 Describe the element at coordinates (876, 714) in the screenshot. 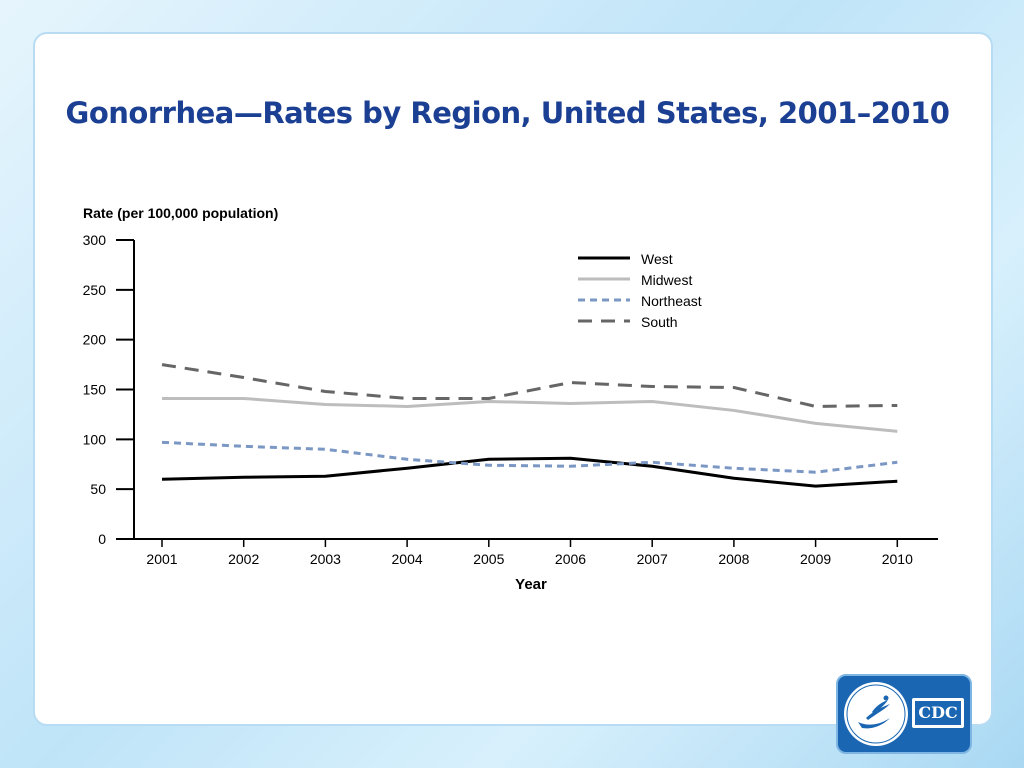

I see `hhs-seal-icon` at that location.